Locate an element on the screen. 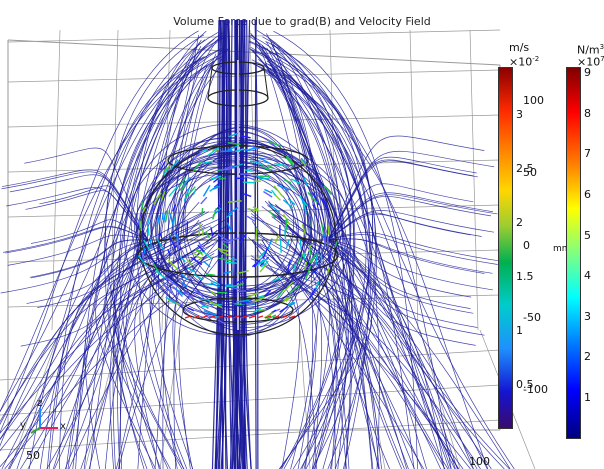 The image size is (604, 469). force-multiplier: ×107 is located at coordinates (590, 62).